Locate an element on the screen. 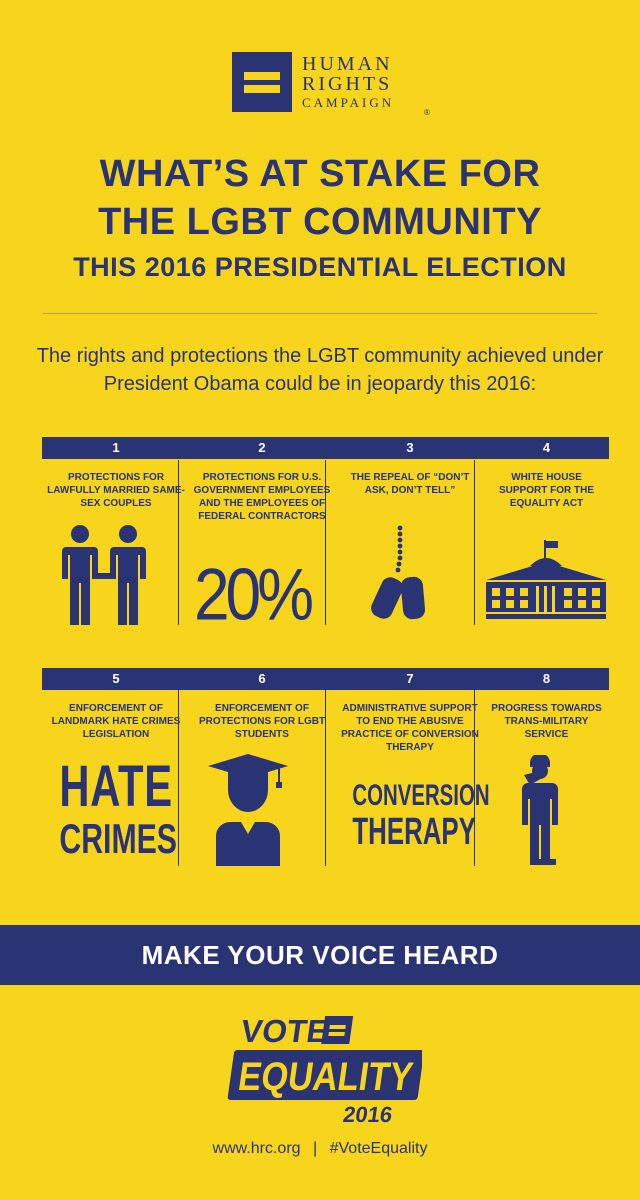 This screenshot has width=640, height=1200. conversion-word: CONVERSION is located at coordinates (421, 795).